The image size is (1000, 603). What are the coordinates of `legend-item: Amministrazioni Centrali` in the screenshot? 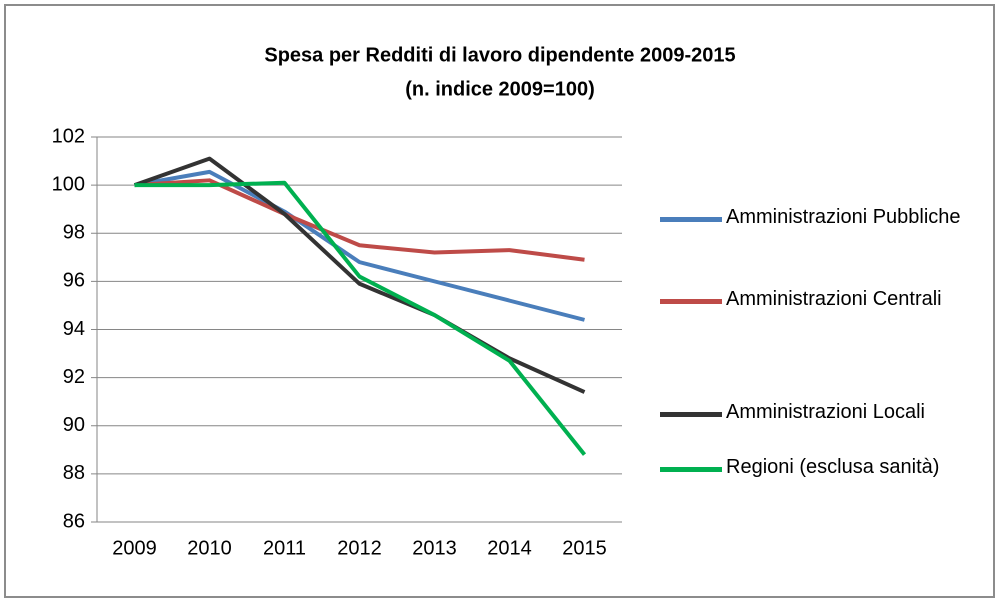 It's located at (825, 301).